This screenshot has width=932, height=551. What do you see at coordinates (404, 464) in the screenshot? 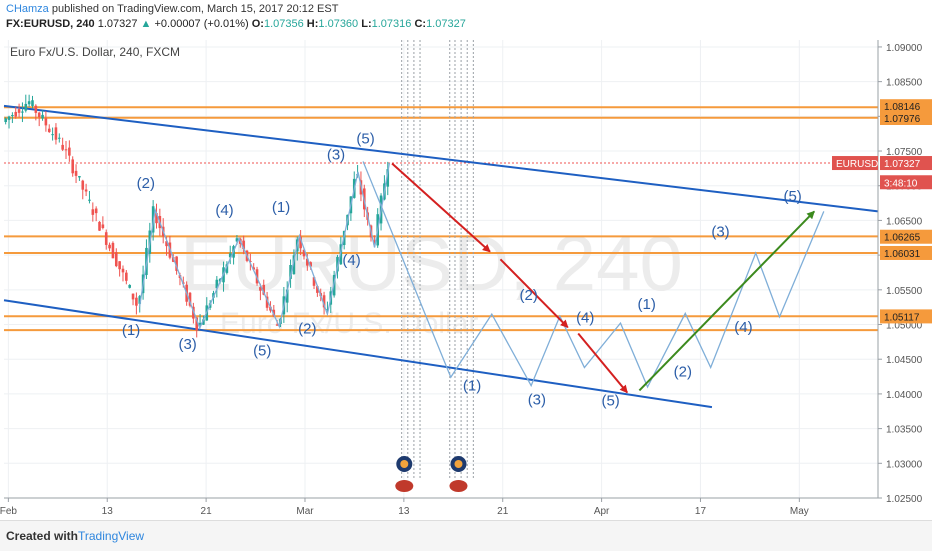
I see `event-icon-center` at bounding box center [404, 464].